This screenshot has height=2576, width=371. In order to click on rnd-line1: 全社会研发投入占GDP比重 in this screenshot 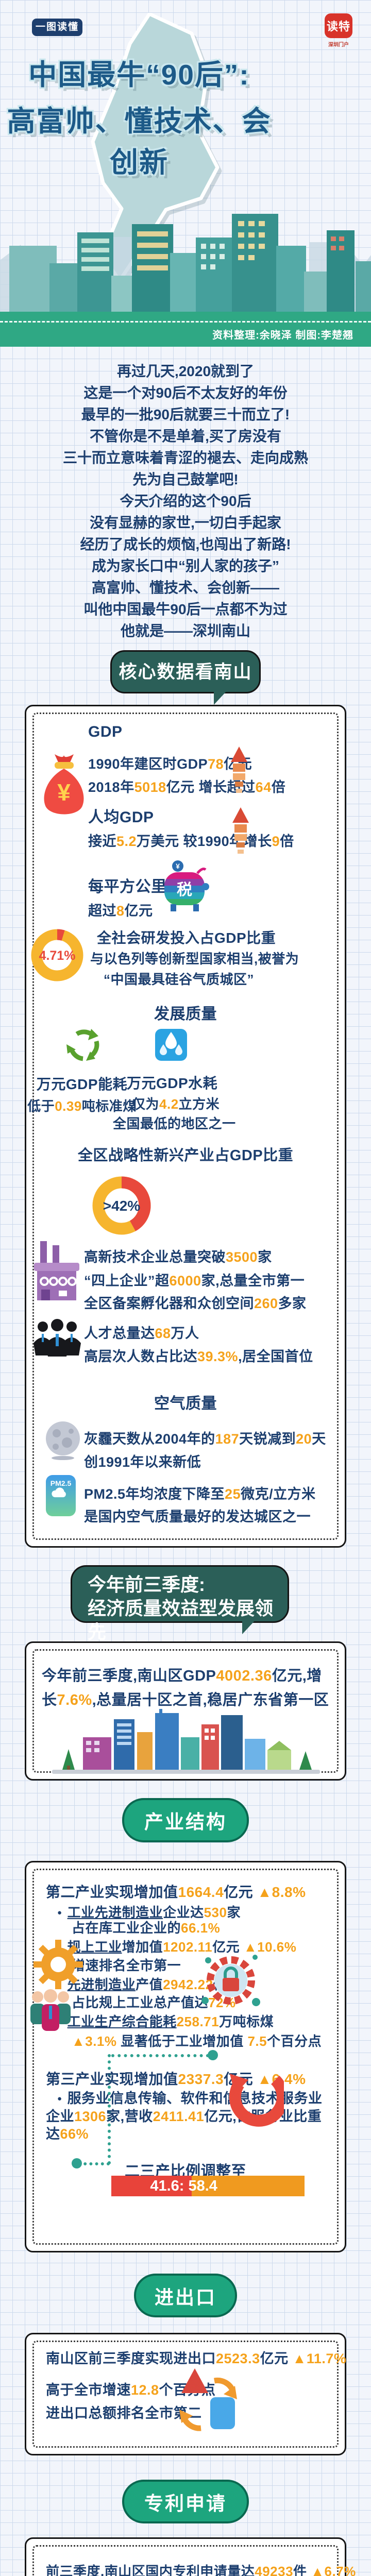, I will do `click(186, 938)`.